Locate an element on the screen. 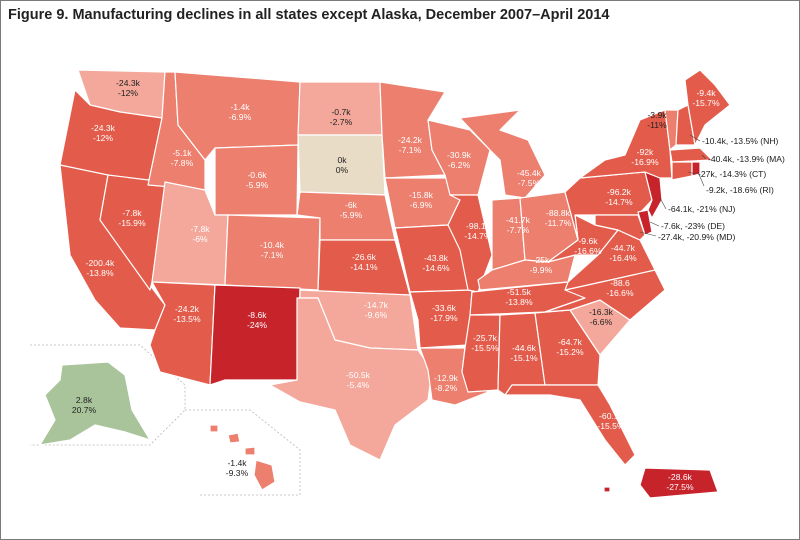 Image resolution: width=800 pixels, height=540 pixels. sd-change: 0k is located at coordinates (342, 160).